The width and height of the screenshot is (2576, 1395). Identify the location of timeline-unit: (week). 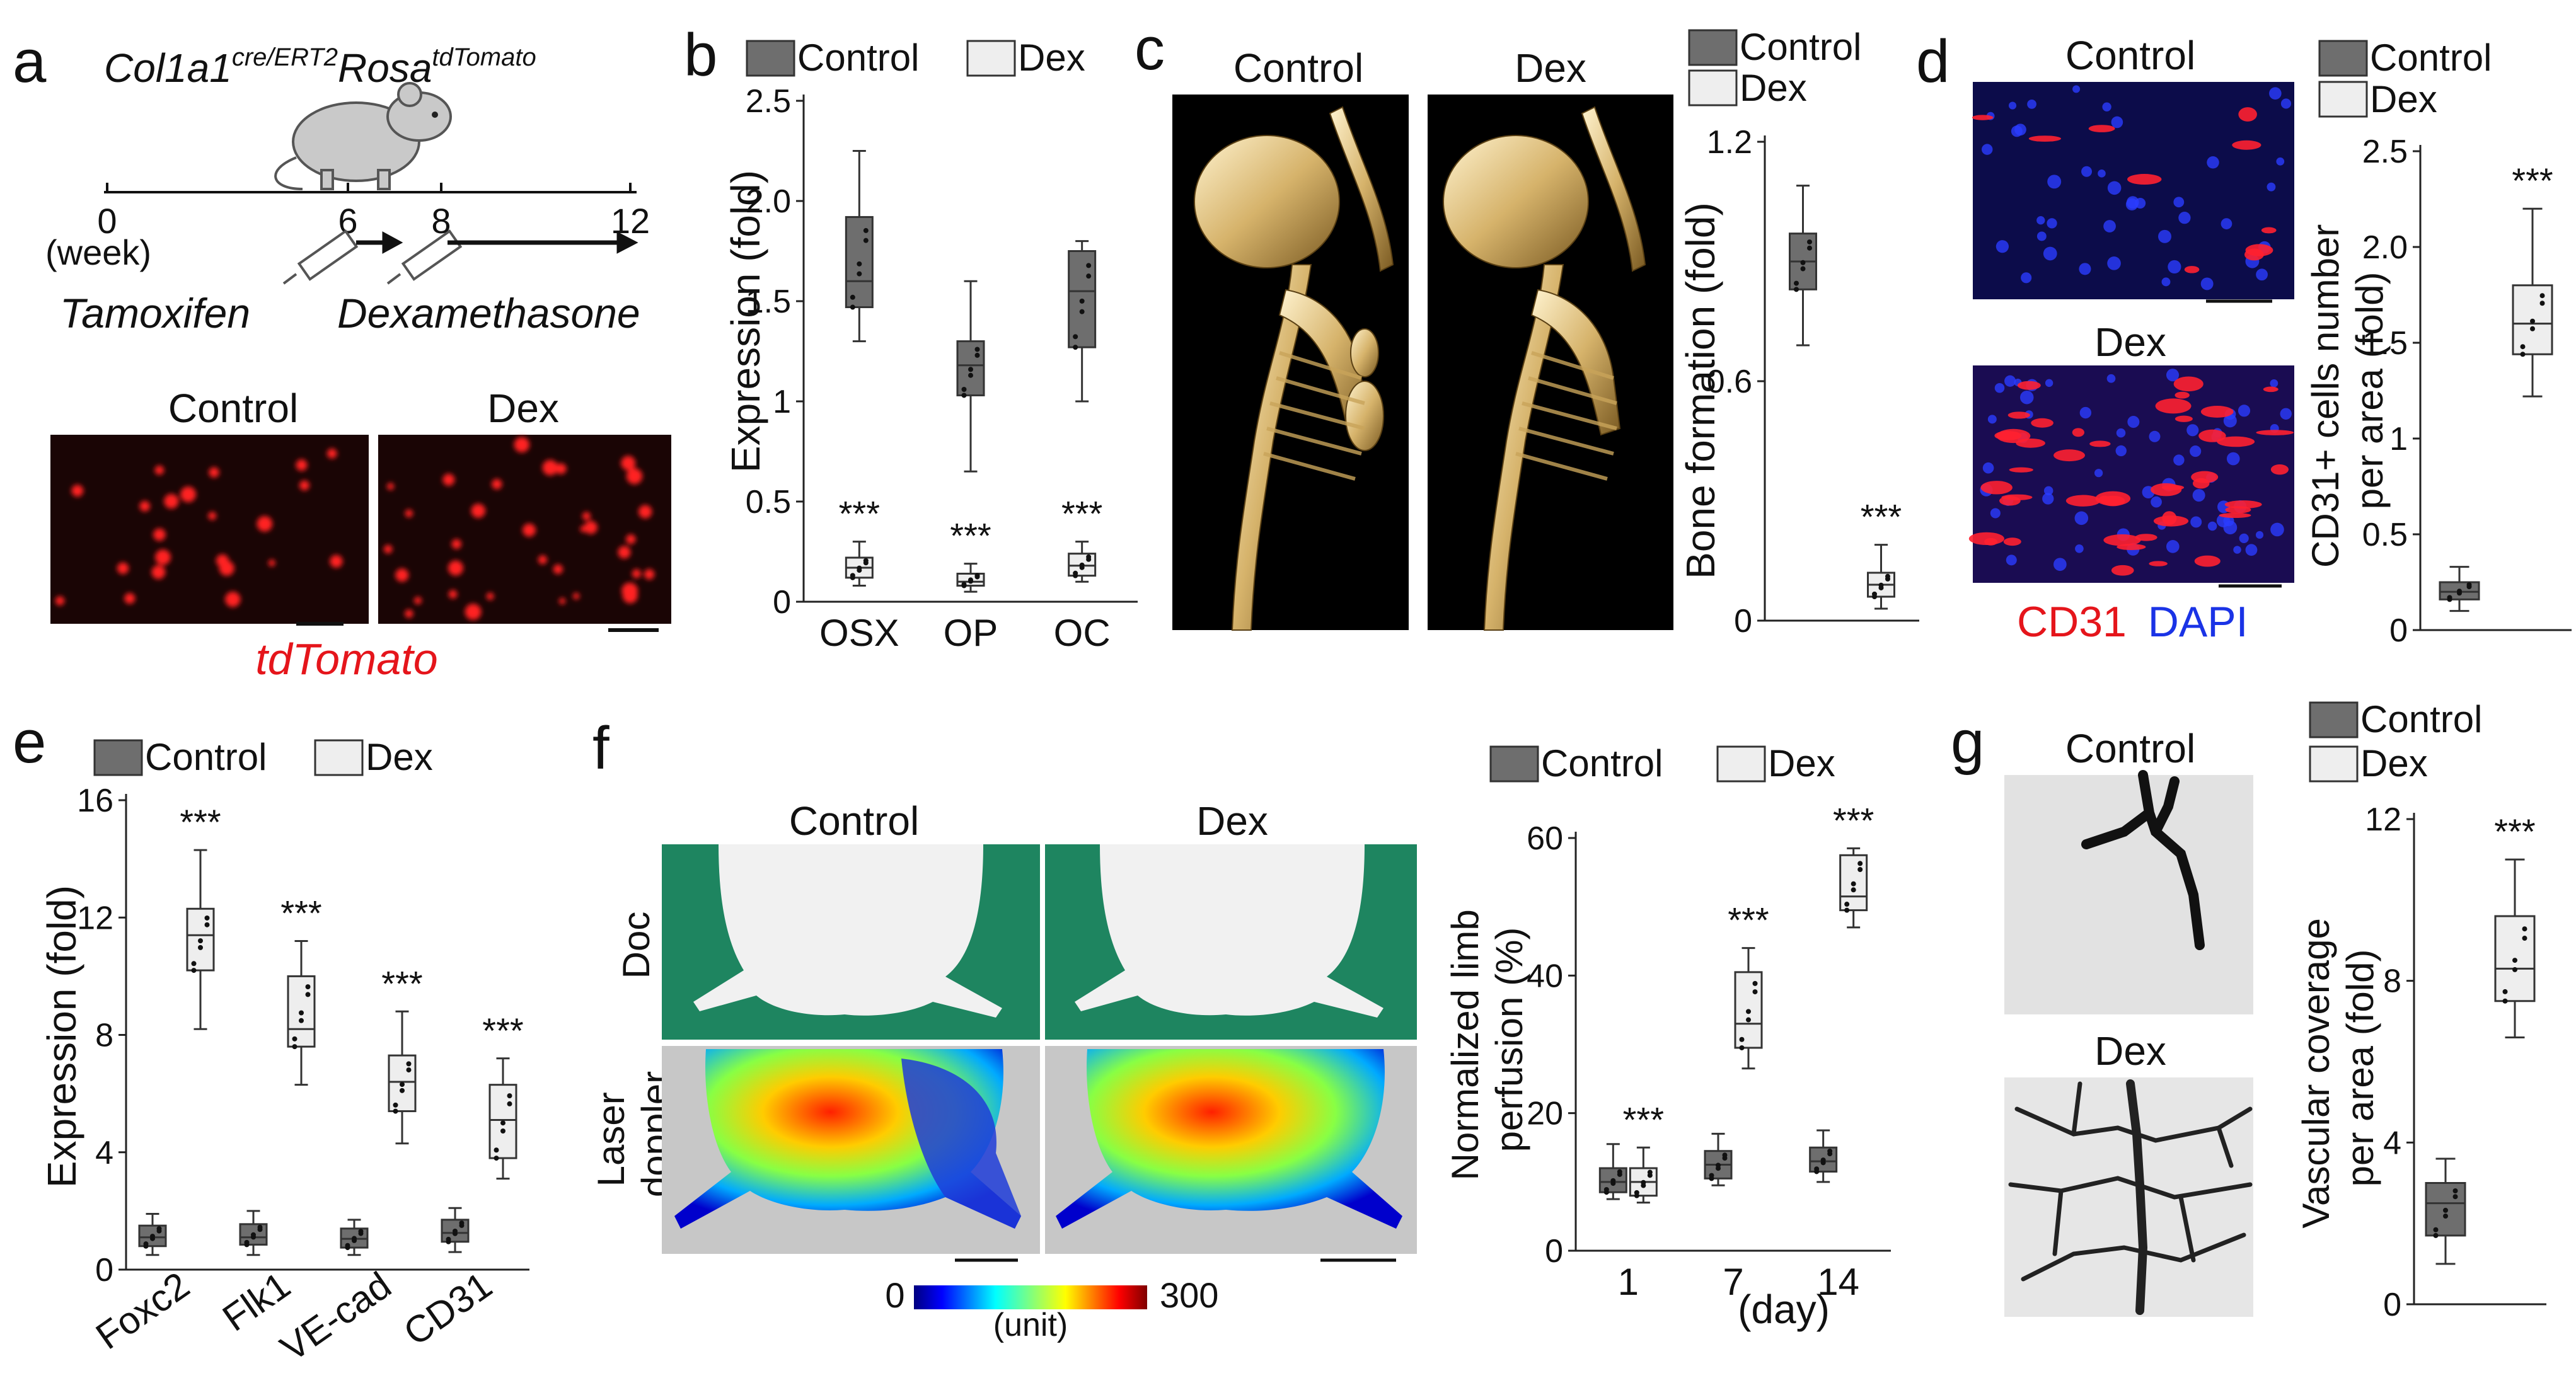
(98, 253).